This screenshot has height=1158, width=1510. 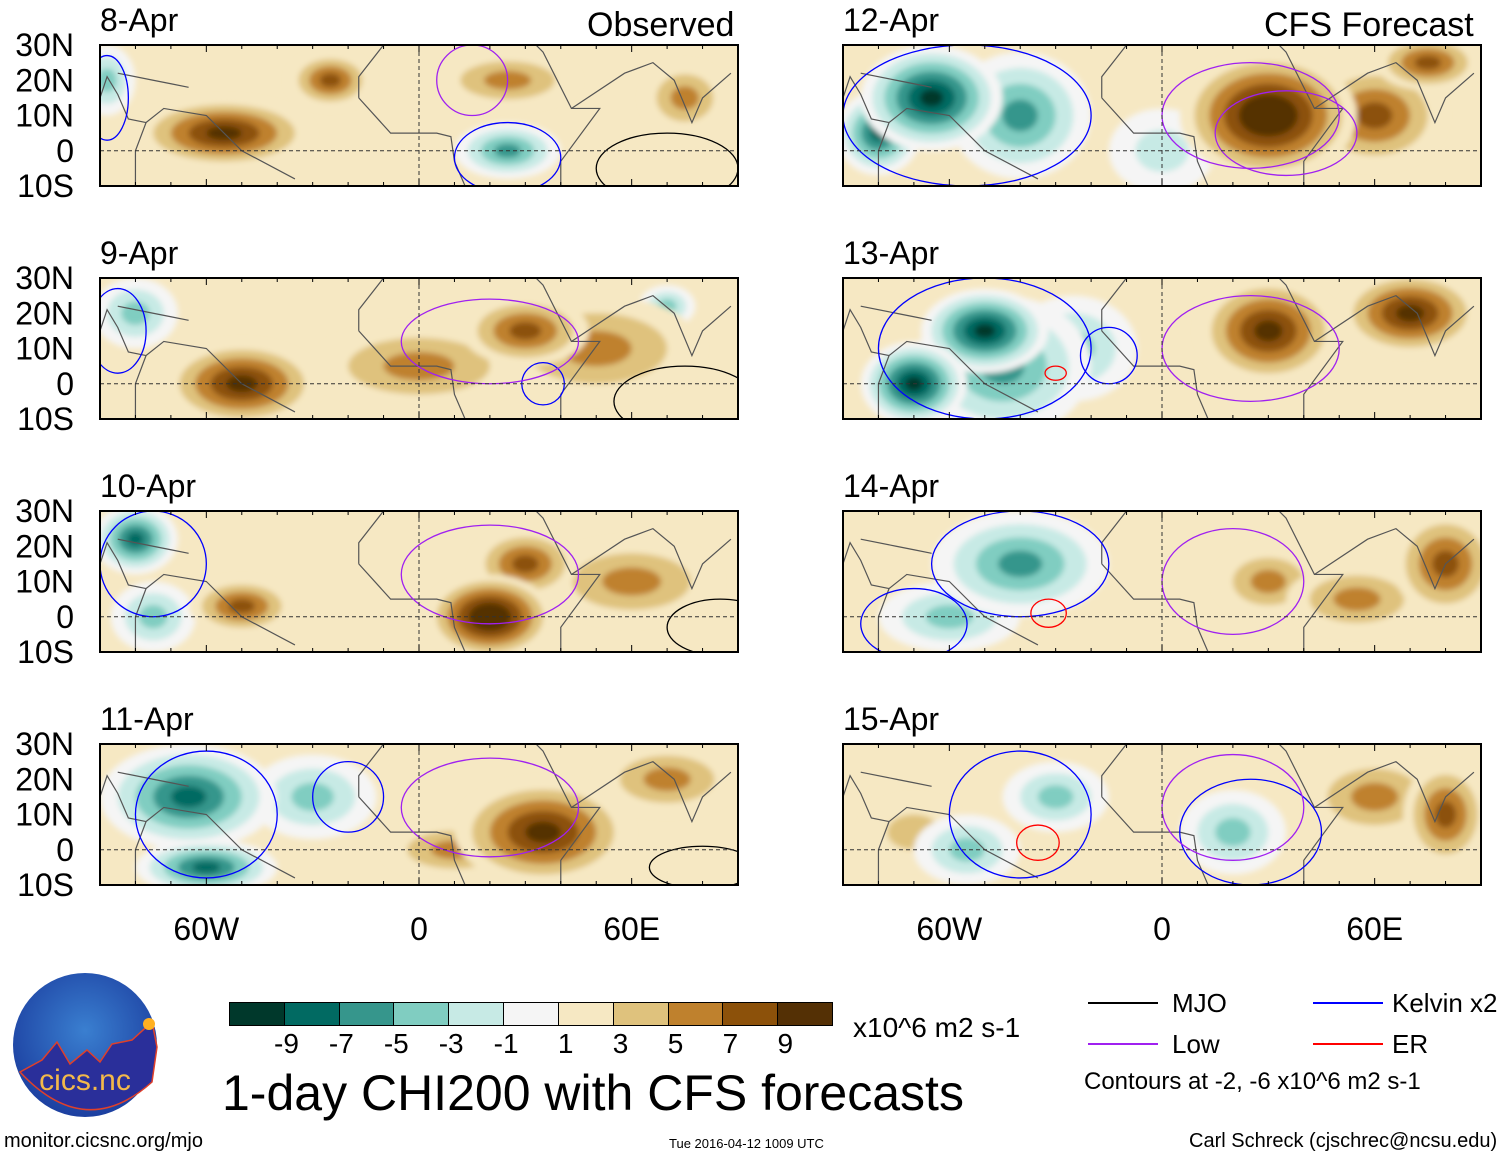 What do you see at coordinates (1348, 1003) in the screenshot?
I see `legend-line-kelvin` at bounding box center [1348, 1003].